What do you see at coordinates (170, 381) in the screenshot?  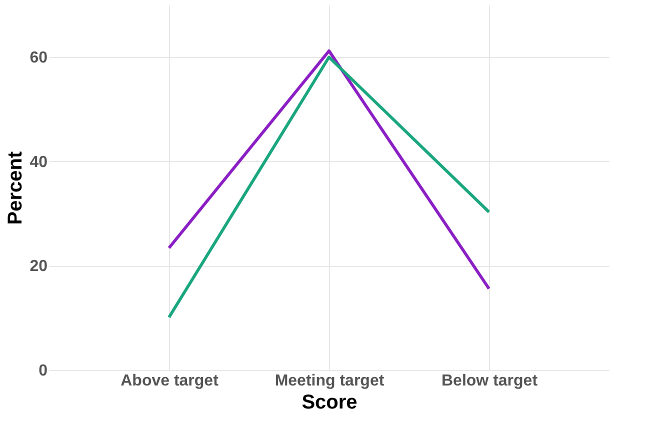 I see `x-tick-label: Above target` at bounding box center [170, 381].